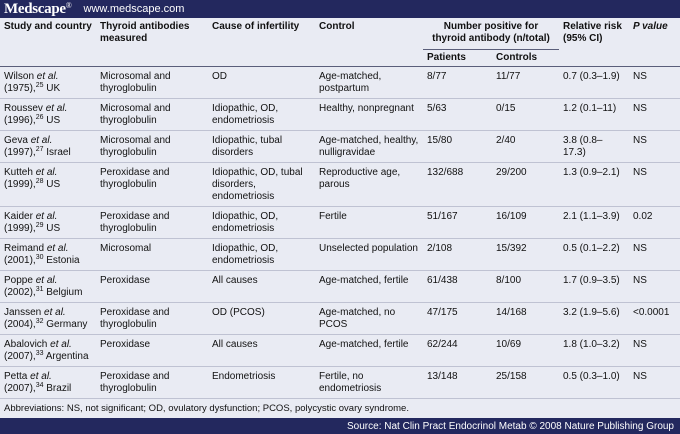 This screenshot has width=680, height=434. Describe the element at coordinates (506, 108) in the screenshot. I see `controls-cell: 0/15` at that location.